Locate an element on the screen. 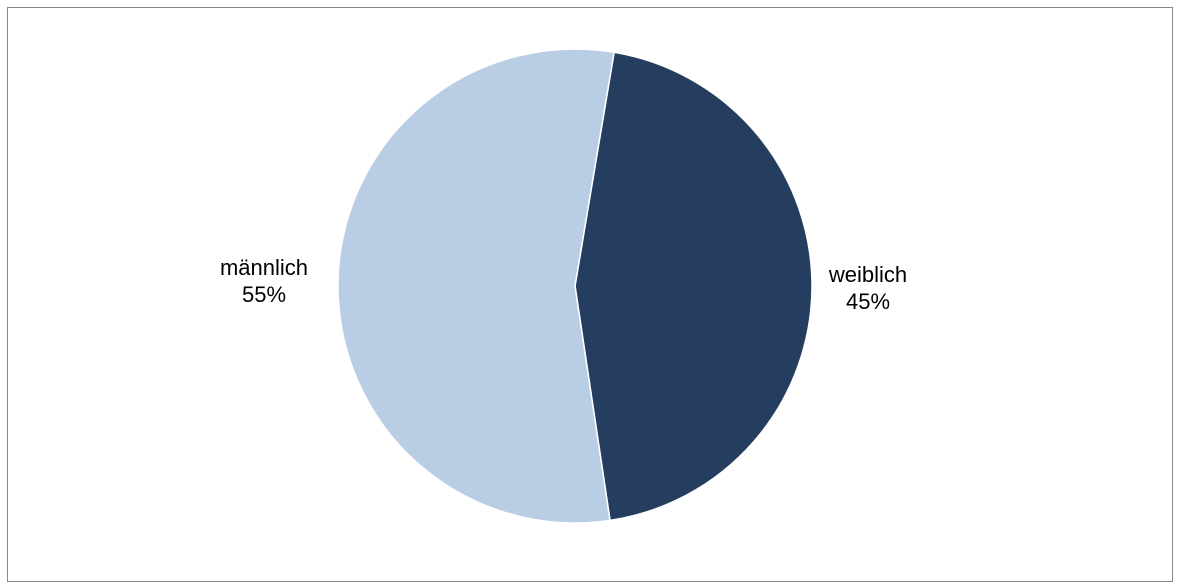 This screenshot has width=1180, height=582. slice-percent-label: 55% is located at coordinates (264, 294).